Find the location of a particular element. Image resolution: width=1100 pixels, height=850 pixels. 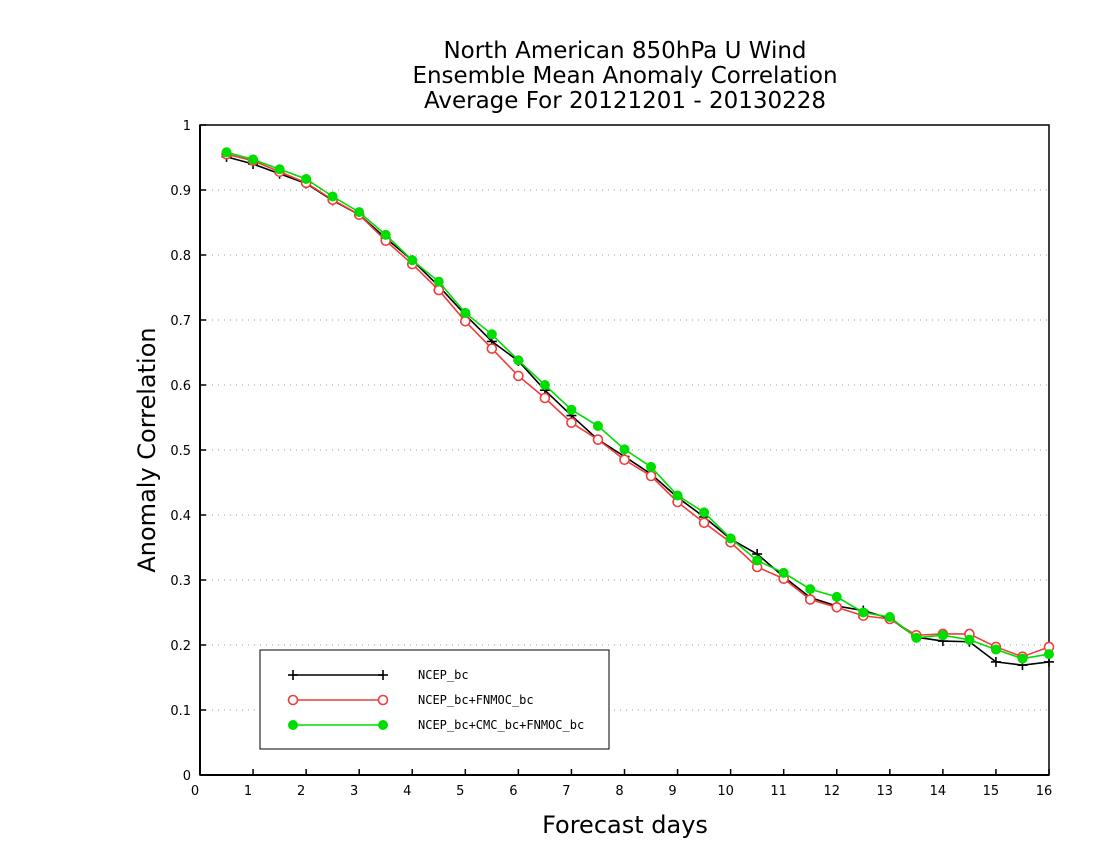

y-tick-label-0.4: 0.4 is located at coordinates (180, 516).